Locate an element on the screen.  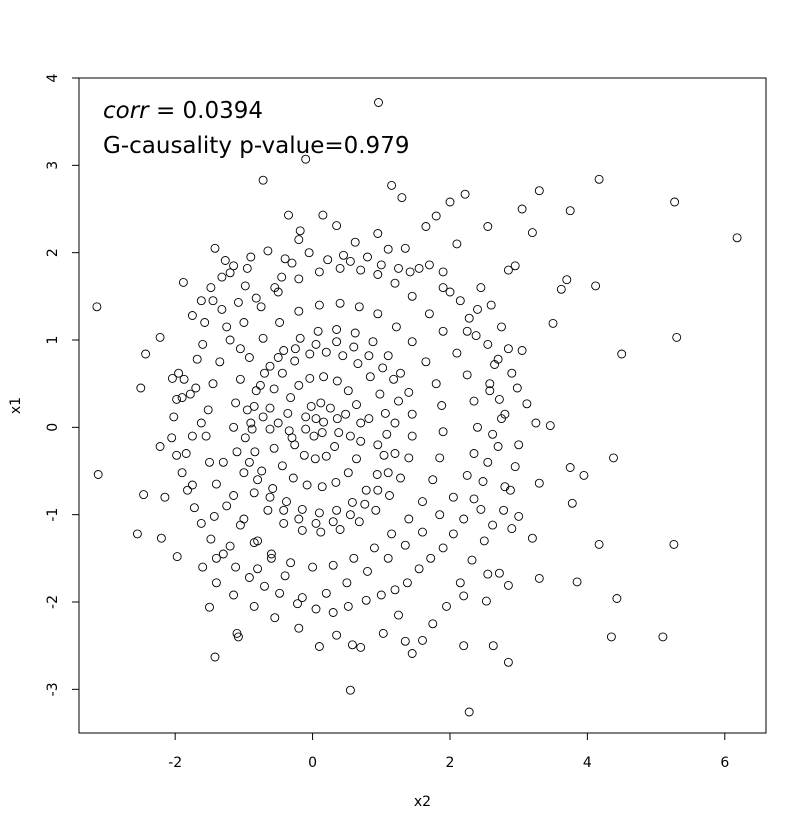
x-tick-label: 0 is located at coordinates (312, 763).